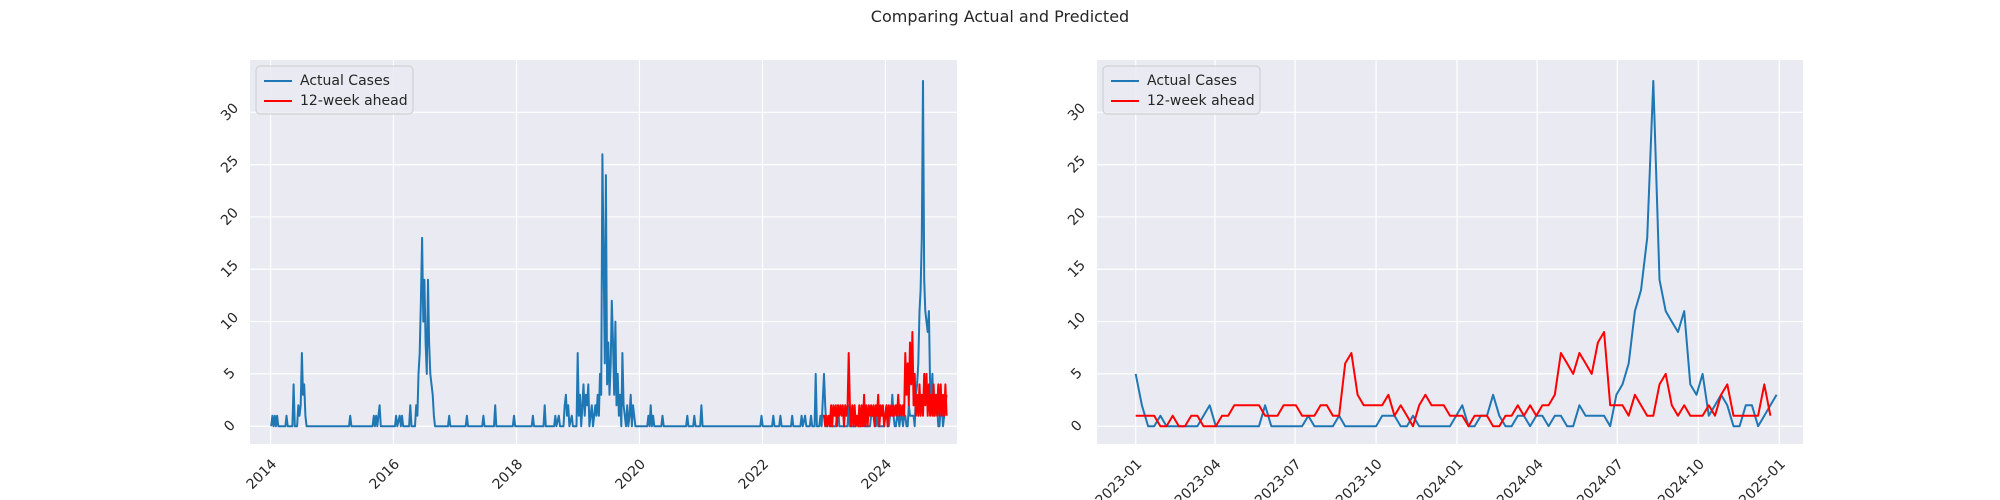 The width and height of the screenshot is (2000, 500). I want to click on figure-title: Comparing Actual and Predicted, so click(1000, 16).